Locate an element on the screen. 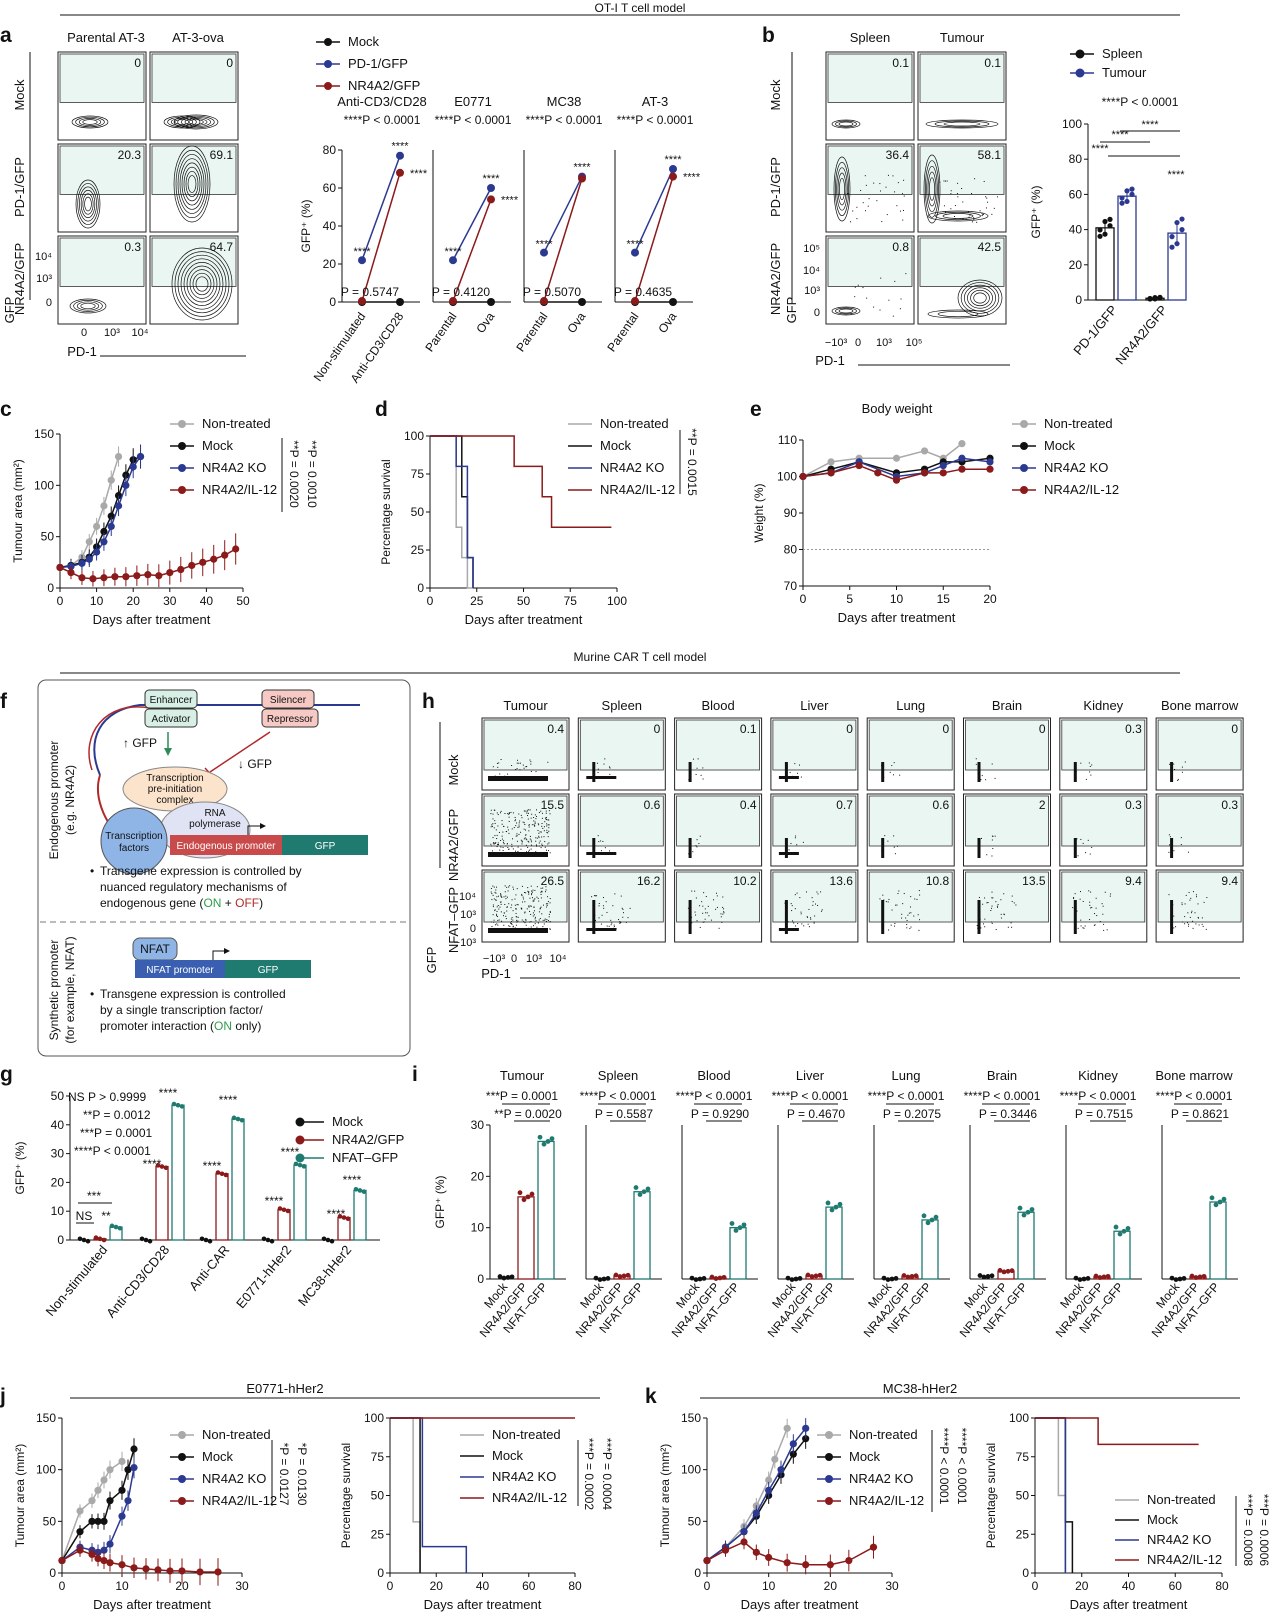 The height and width of the screenshot is (1622, 1269). y-tick-label: 60 is located at coordinates (1076, 194).